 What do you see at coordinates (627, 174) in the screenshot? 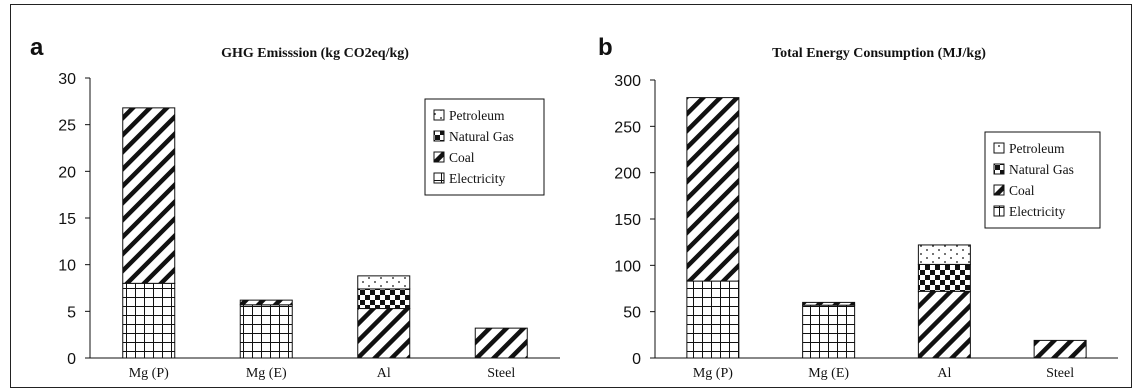
I see `y-tick-label: 200` at bounding box center [627, 174].